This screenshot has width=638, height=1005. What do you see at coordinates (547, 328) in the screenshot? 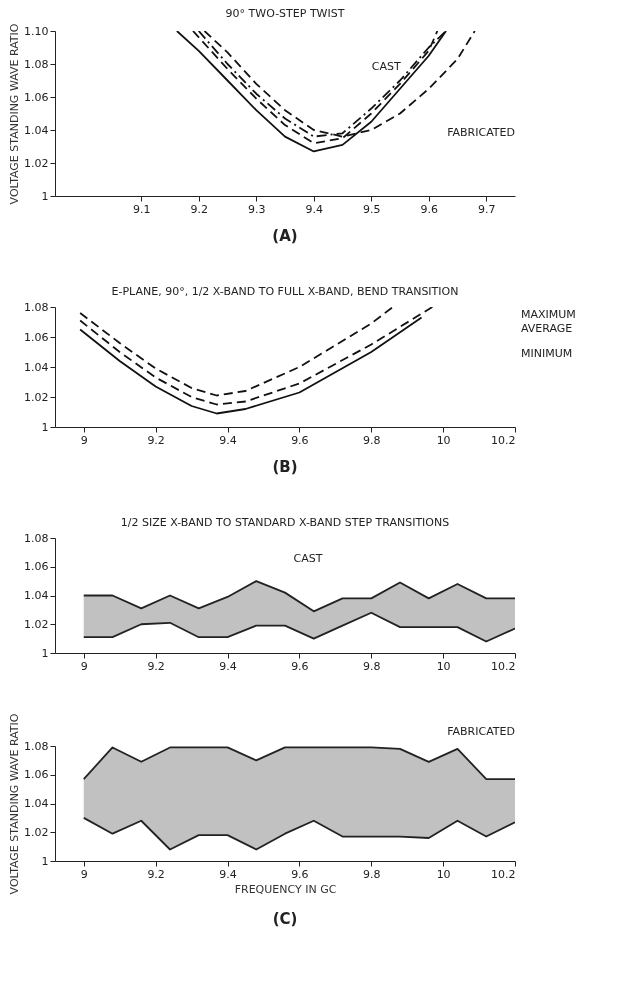
I see `text: AVERAGE` at bounding box center [547, 328].